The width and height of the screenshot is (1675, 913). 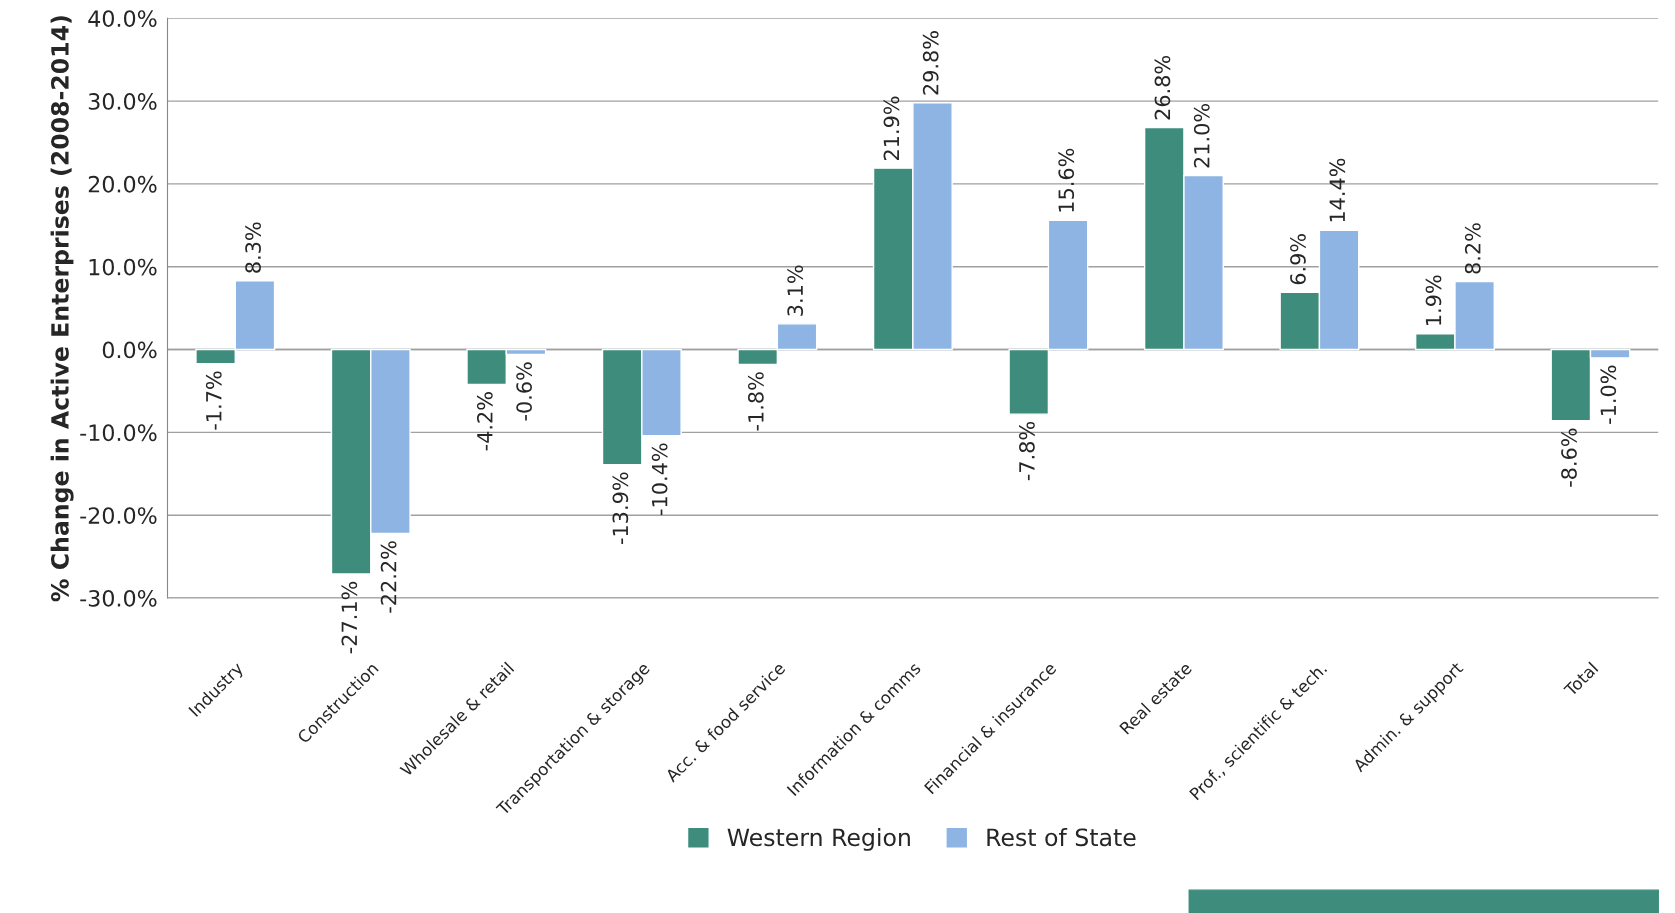 I want to click on y-tick-label: 10.0%, so click(x=123, y=267).